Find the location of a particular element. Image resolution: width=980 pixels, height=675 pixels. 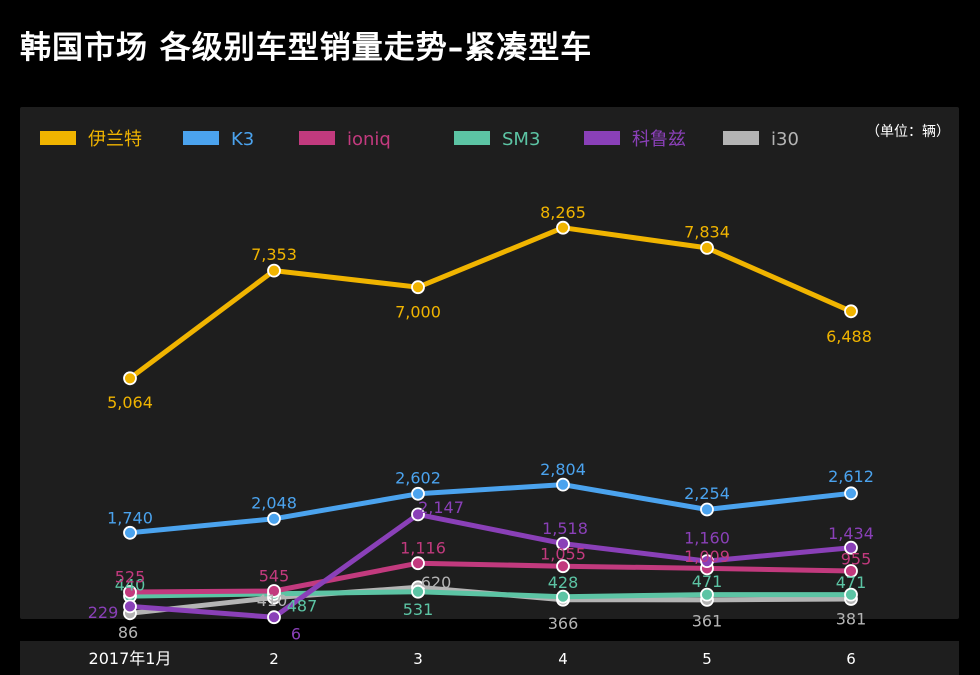

data-point-科鲁兹-1 is located at coordinates (274, 617).